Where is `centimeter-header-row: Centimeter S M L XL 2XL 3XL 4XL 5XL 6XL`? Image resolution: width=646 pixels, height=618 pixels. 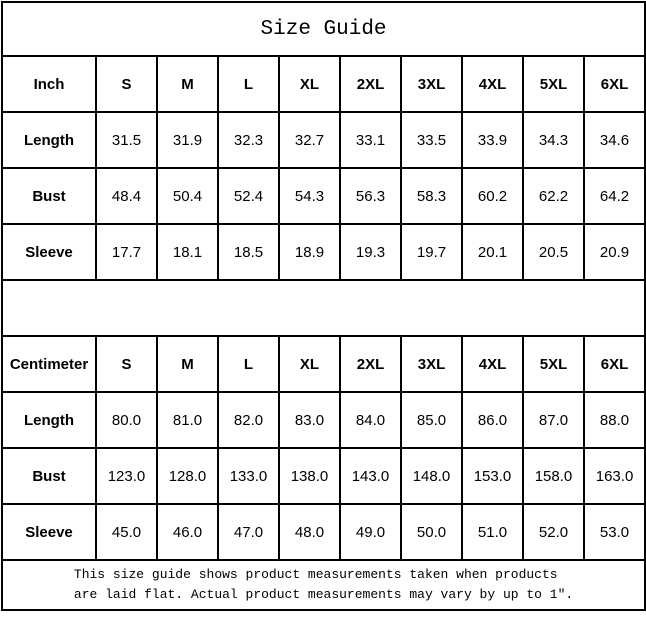 centimeter-header-row: Centimeter S M L XL 2XL 3XL 4XL 5XL 6XL is located at coordinates (323, 364).